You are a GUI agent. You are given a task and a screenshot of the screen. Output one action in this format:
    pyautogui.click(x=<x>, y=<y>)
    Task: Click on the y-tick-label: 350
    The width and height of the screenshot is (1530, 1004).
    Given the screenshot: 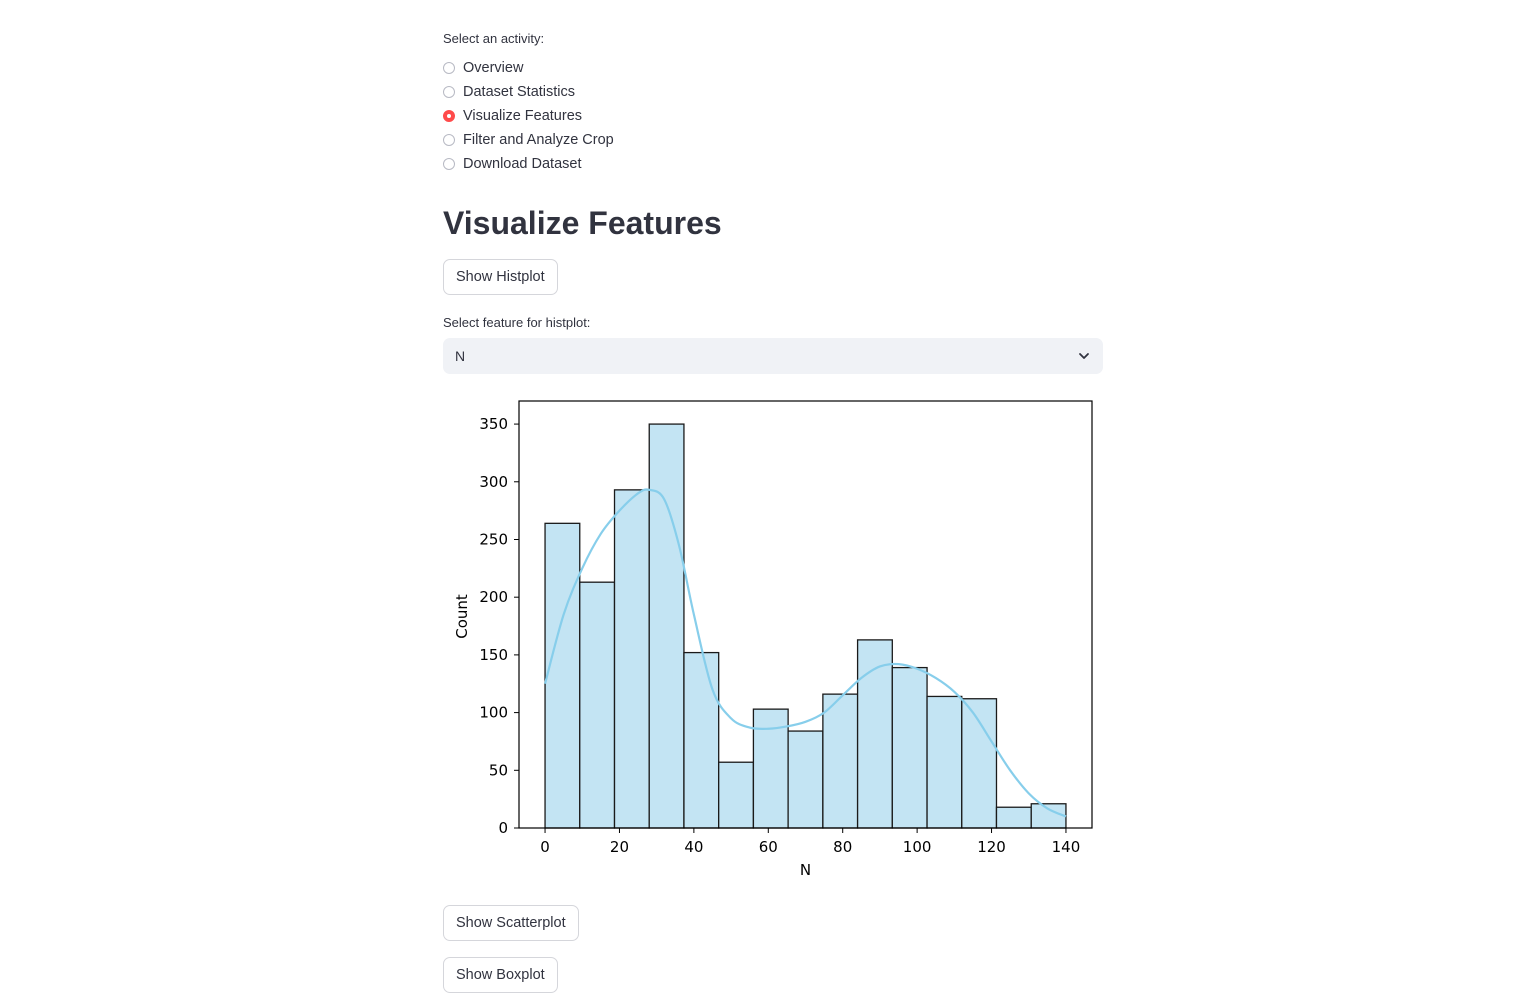 What is the action you would take?
    pyautogui.click(x=493, y=424)
    